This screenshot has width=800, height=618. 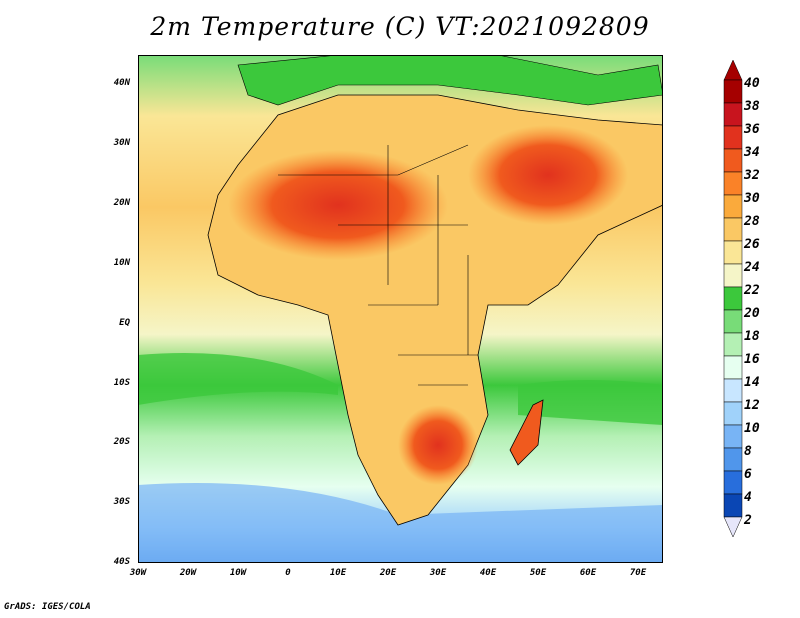 I want to click on colorbar-label: 8, so click(x=748, y=451).